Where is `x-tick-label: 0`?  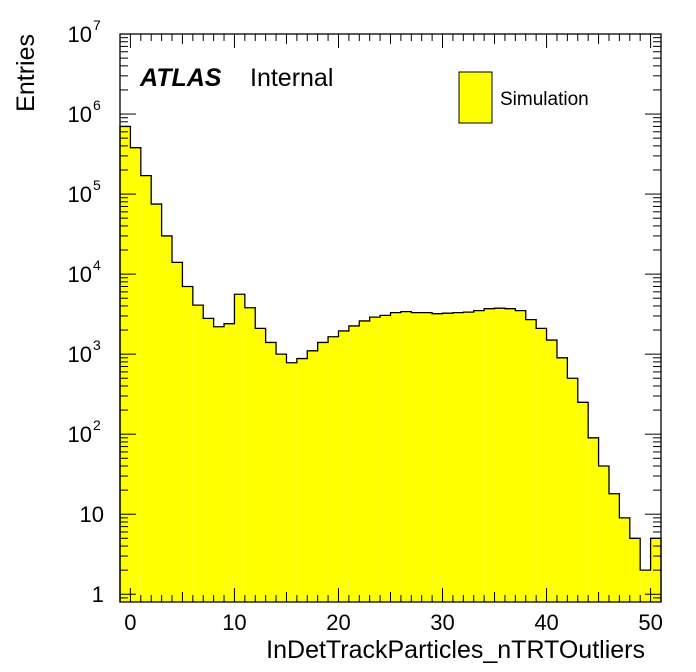
x-tick-label: 0 is located at coordinates (130, 622).